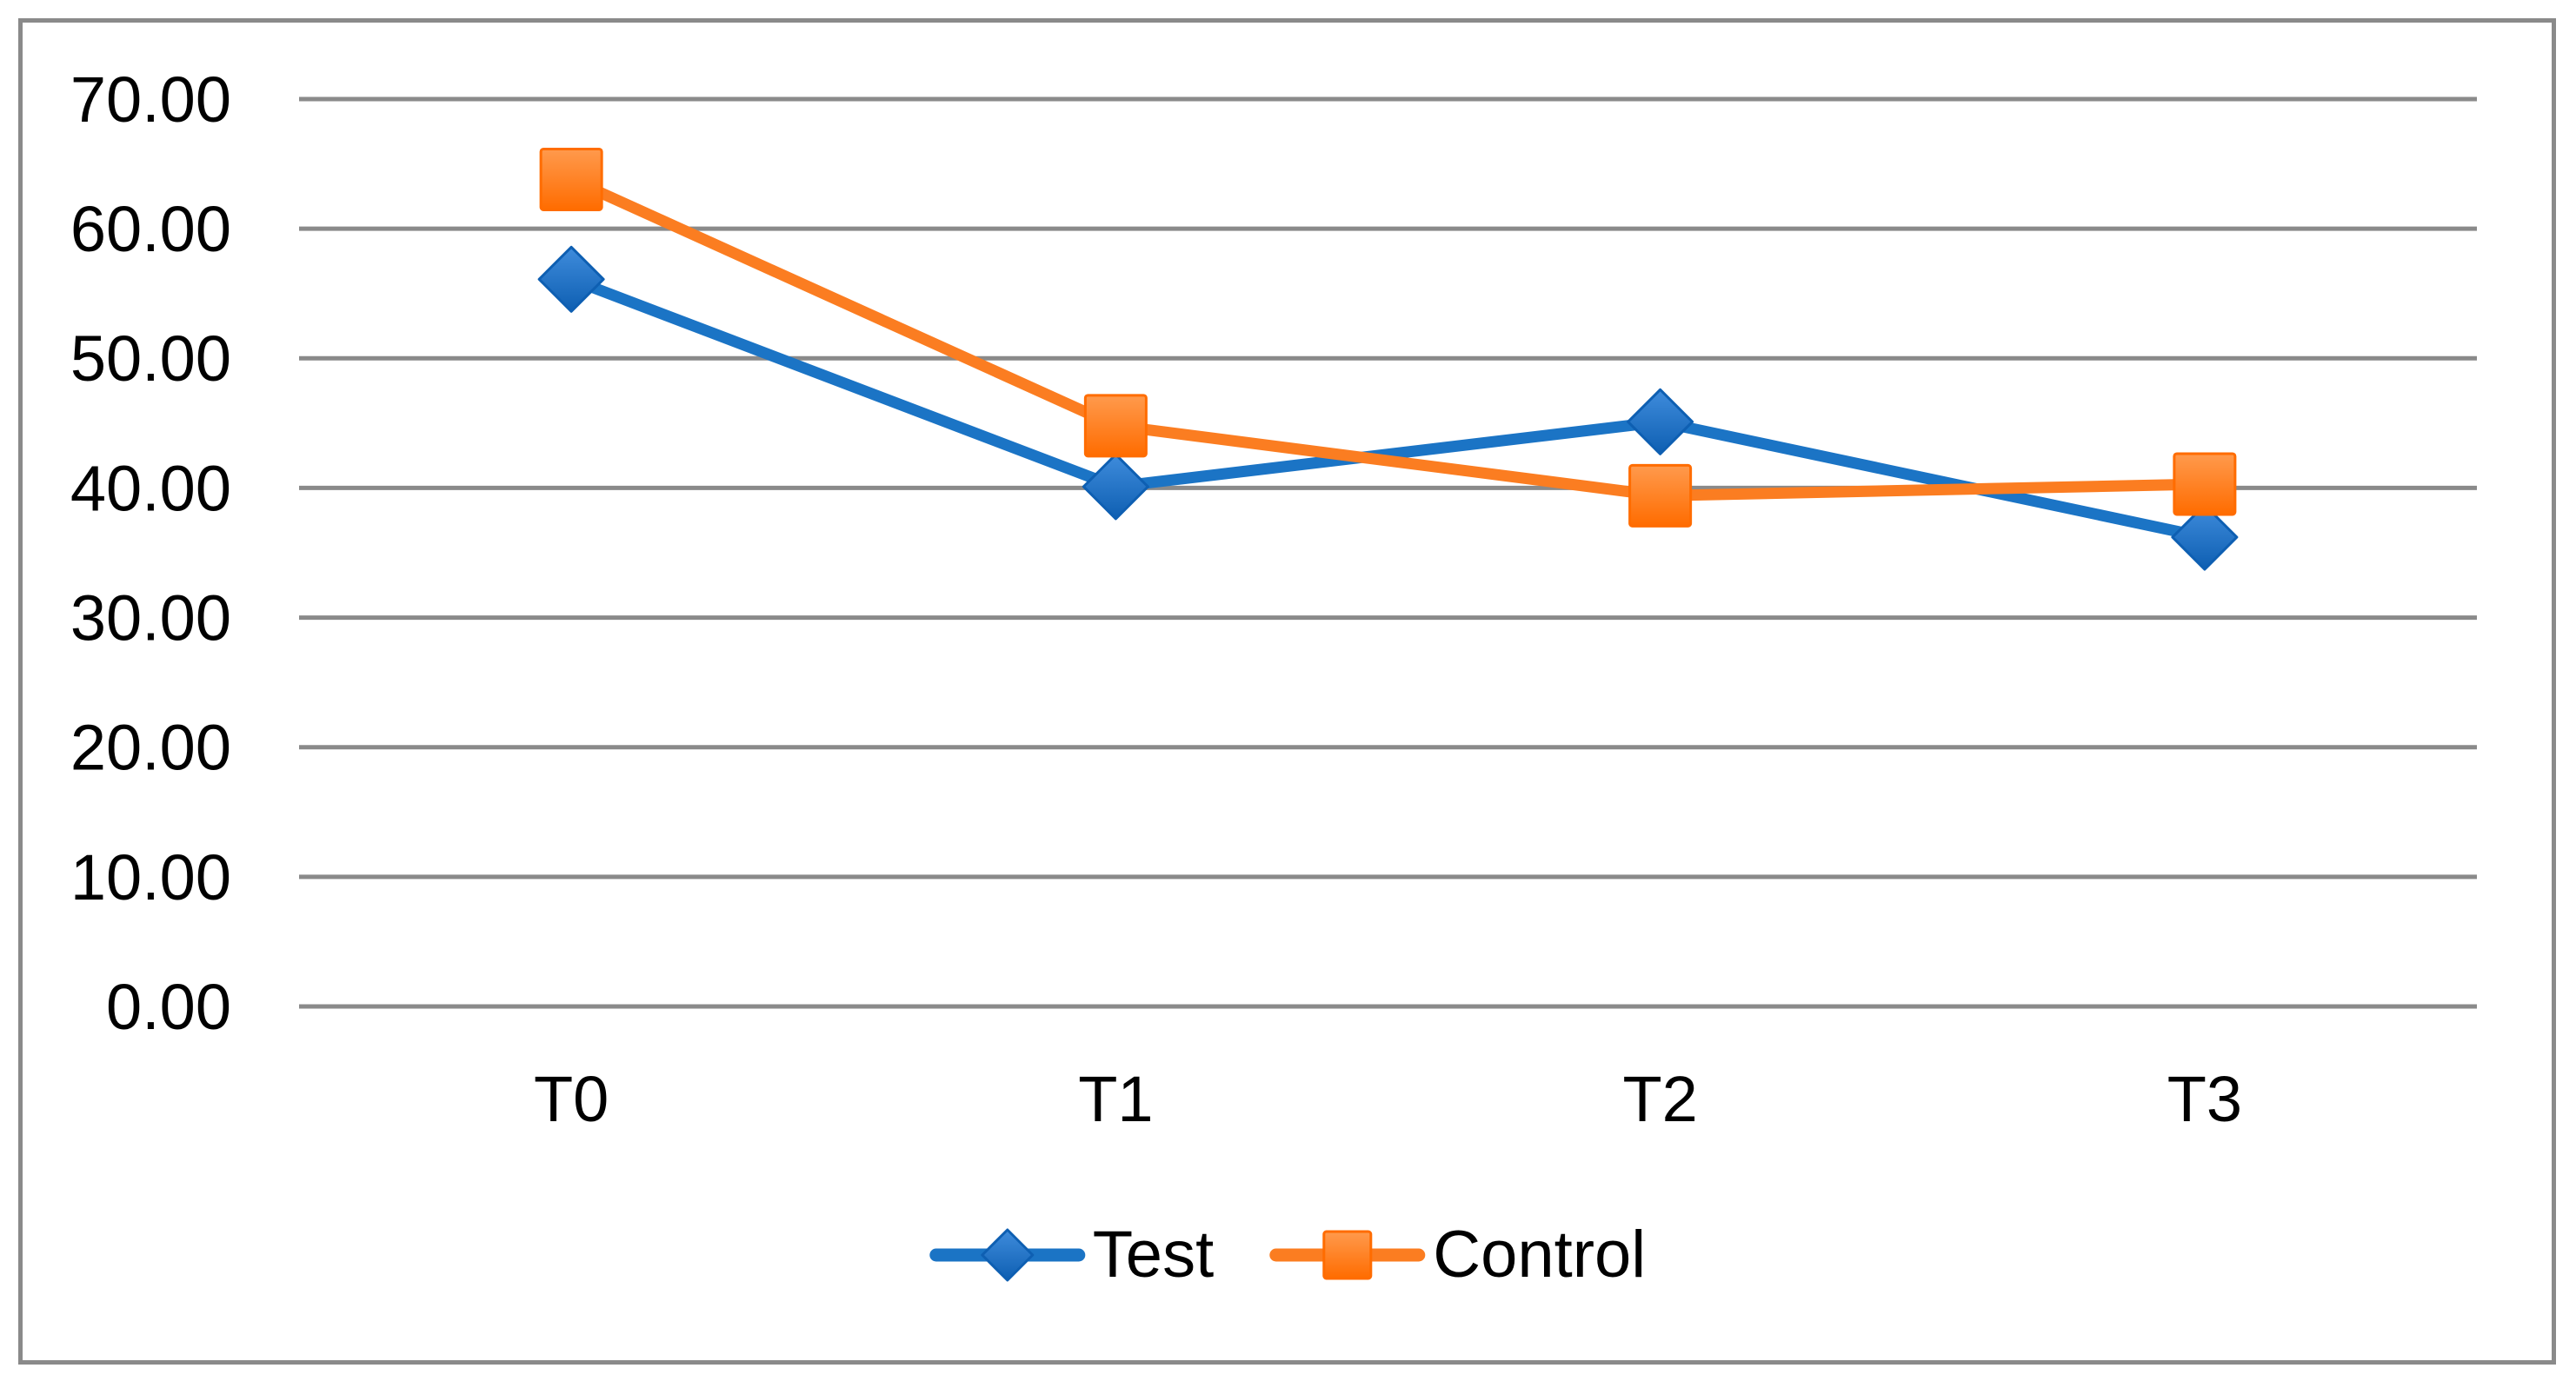 The height and width of the screenshot is (1388, 2576). Describe the element at coordinates (150, 229) in the screenshot. I see `y-axis-tick-label: 60.00` at that location.